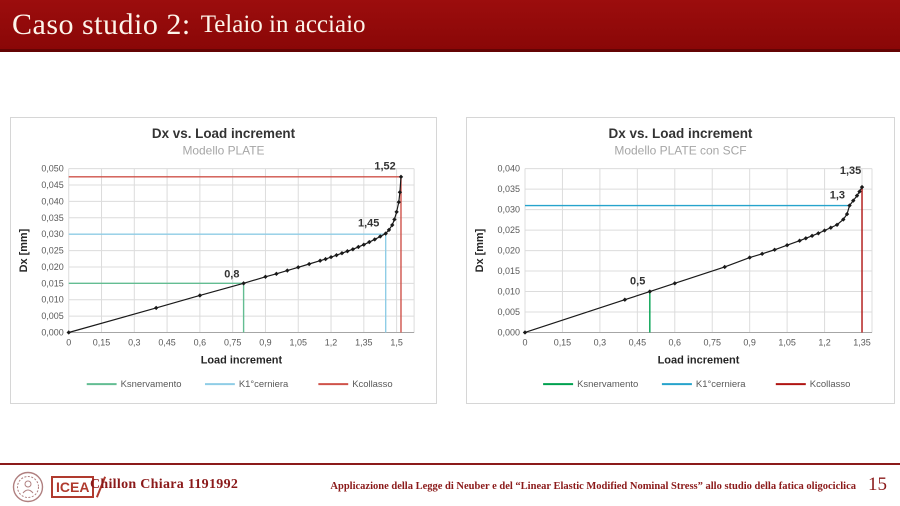  I want to click on data-series, so click(235, 254).